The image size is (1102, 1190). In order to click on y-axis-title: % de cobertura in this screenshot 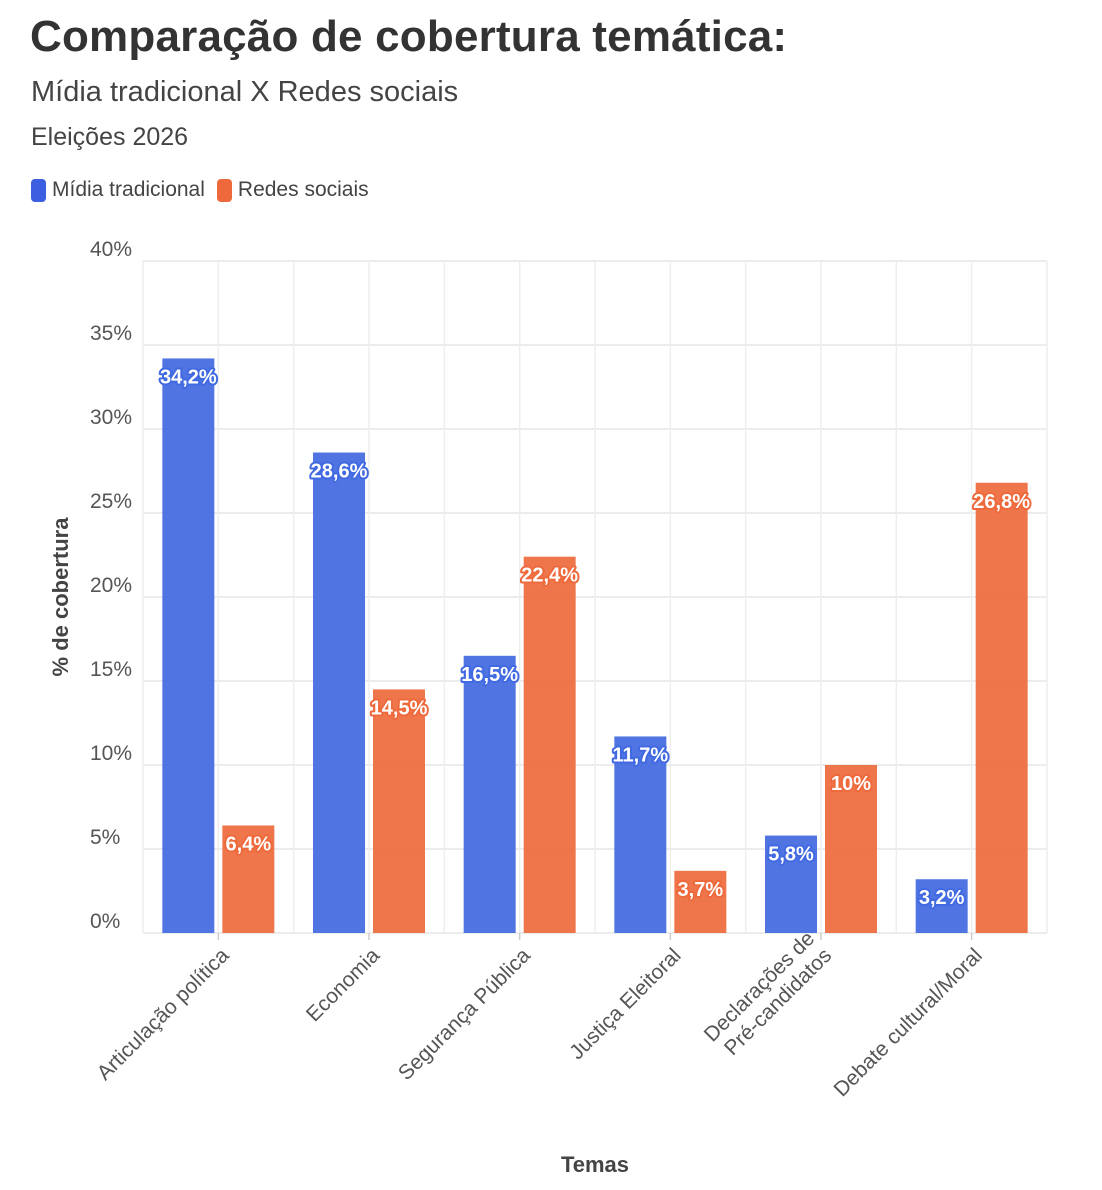, I will do `click(60, 597)`.